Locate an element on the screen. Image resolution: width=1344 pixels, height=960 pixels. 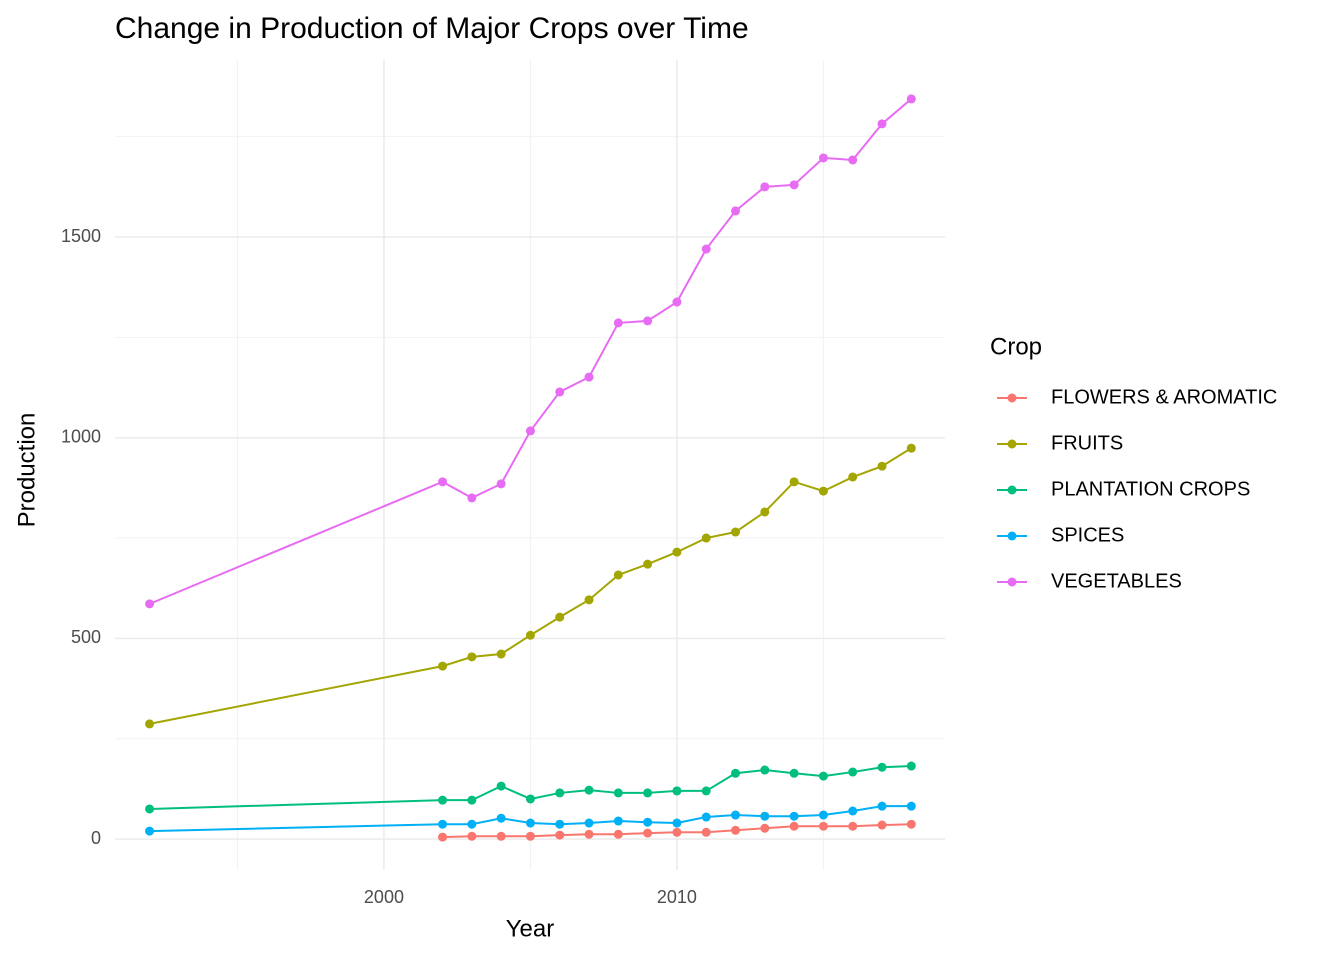
y-axis-title: Production is located at coordinates (26, 470).